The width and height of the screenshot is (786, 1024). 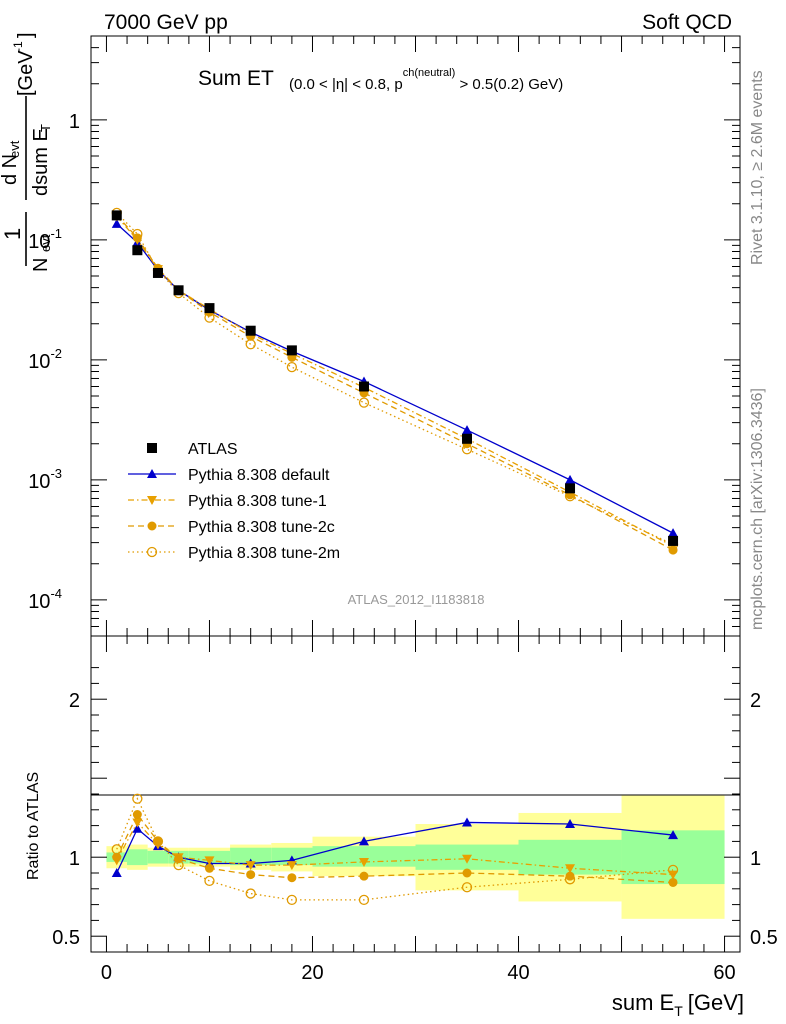 What do you see at coordinates (312, 973) in the screenshot?
I see `x-tick-label: 20` at bounding box center [312, 973].